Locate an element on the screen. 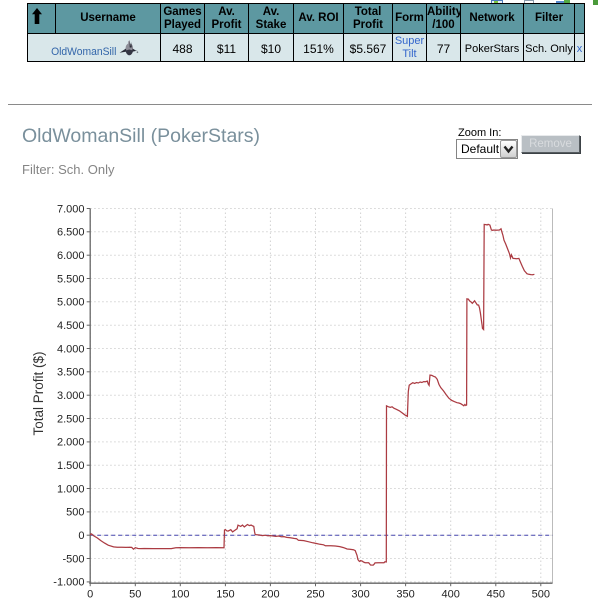  svg-text: 1.000 is located at coordinates (71, 489).